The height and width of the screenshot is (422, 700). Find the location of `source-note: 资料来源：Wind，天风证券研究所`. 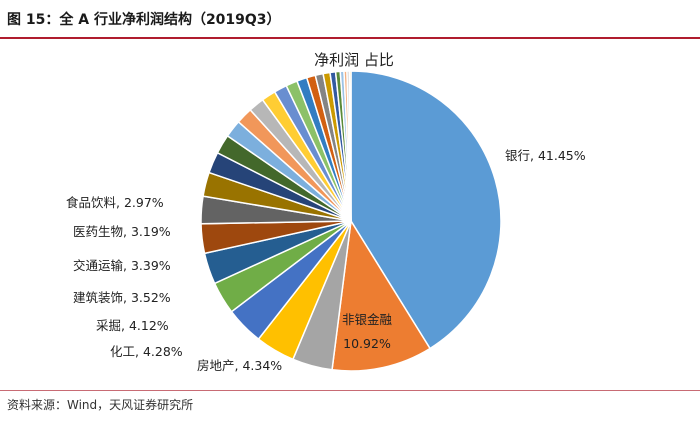

source-note: 资料来源：Wind，天风证券研究所 is located at coordinates (100, 405).